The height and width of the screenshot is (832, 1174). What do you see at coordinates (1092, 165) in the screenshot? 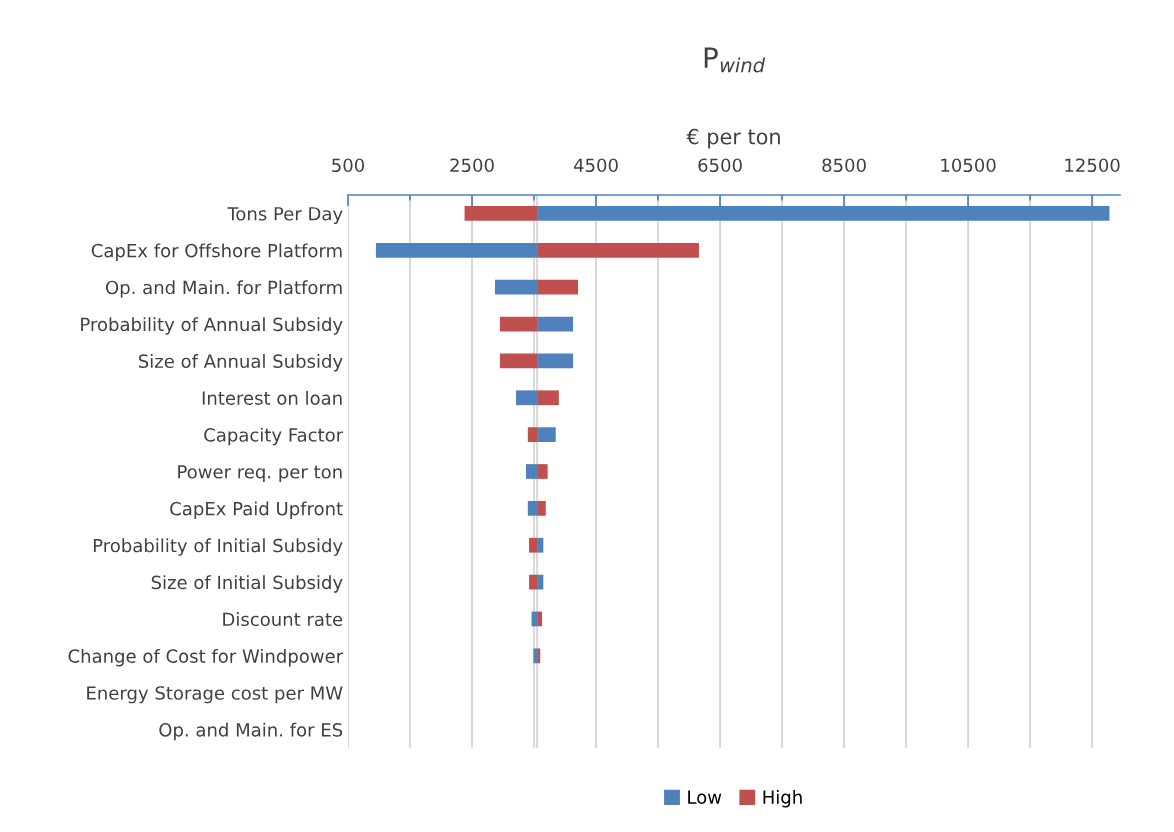
I see `x-tick-label: 12500` at bounding box center [1092, 165].